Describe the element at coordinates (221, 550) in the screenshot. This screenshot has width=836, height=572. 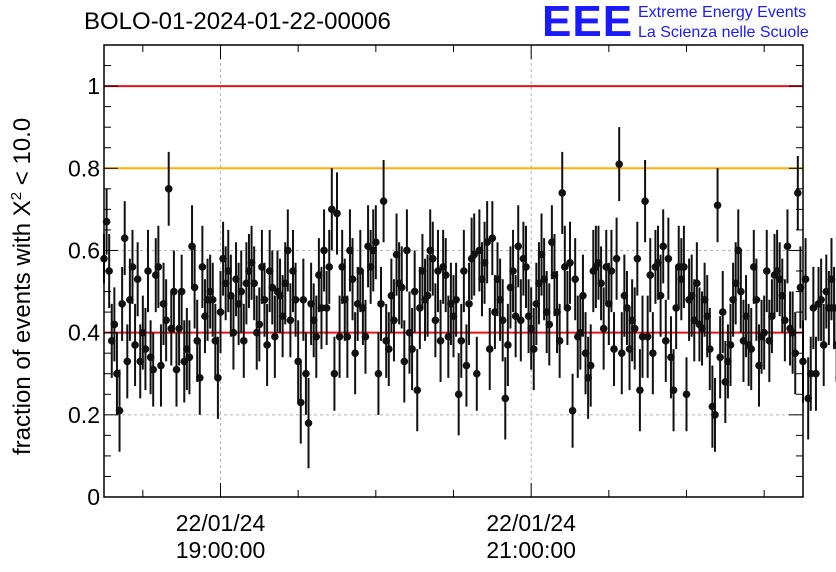
I see `x-tick-label-time: 19:00:00` at that location.